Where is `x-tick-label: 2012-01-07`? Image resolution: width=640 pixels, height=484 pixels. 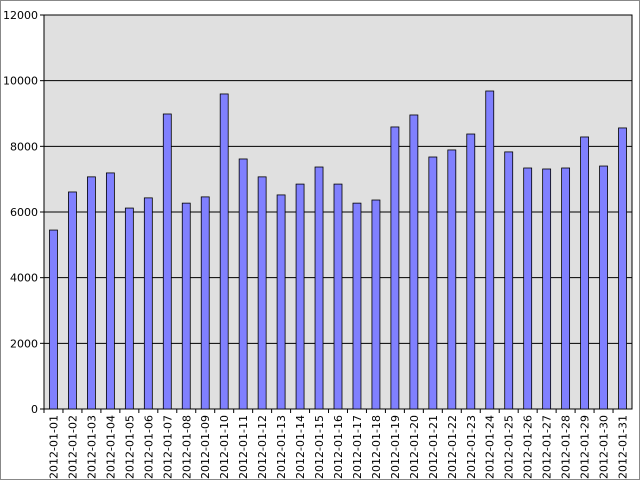
x-tick-label: 2012-01-07 is located at coordinates (167, 447).